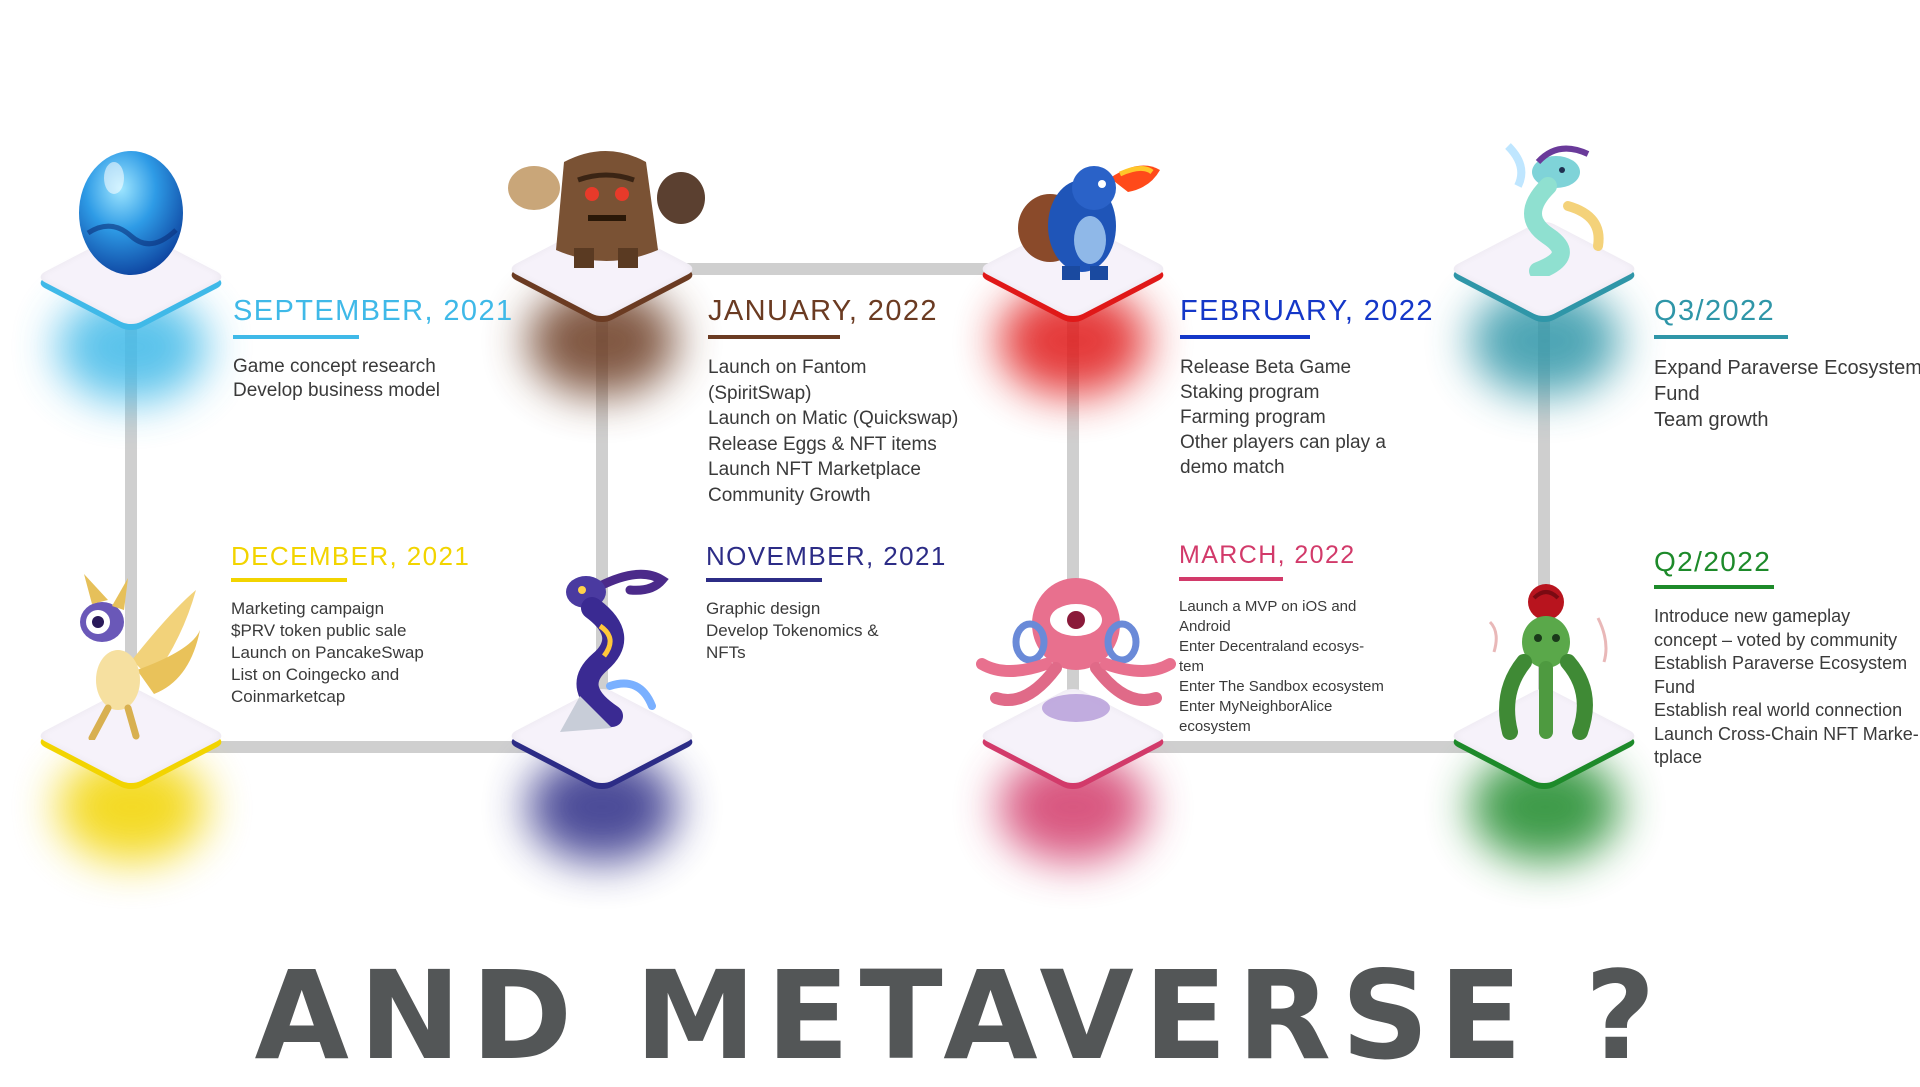  I want to click on list-item: (SpiritSwap), so click(760, 393).